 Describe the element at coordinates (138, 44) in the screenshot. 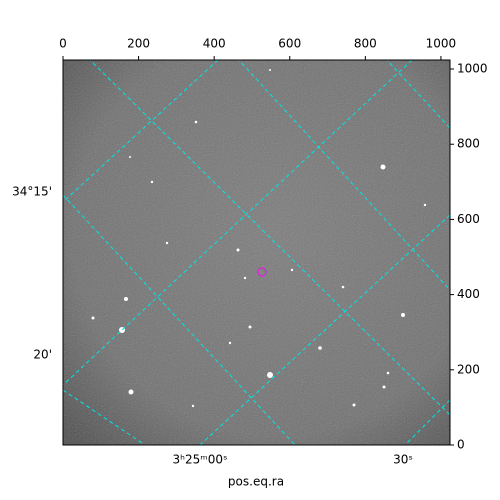

I see `x-tick-label: 200` at that location.